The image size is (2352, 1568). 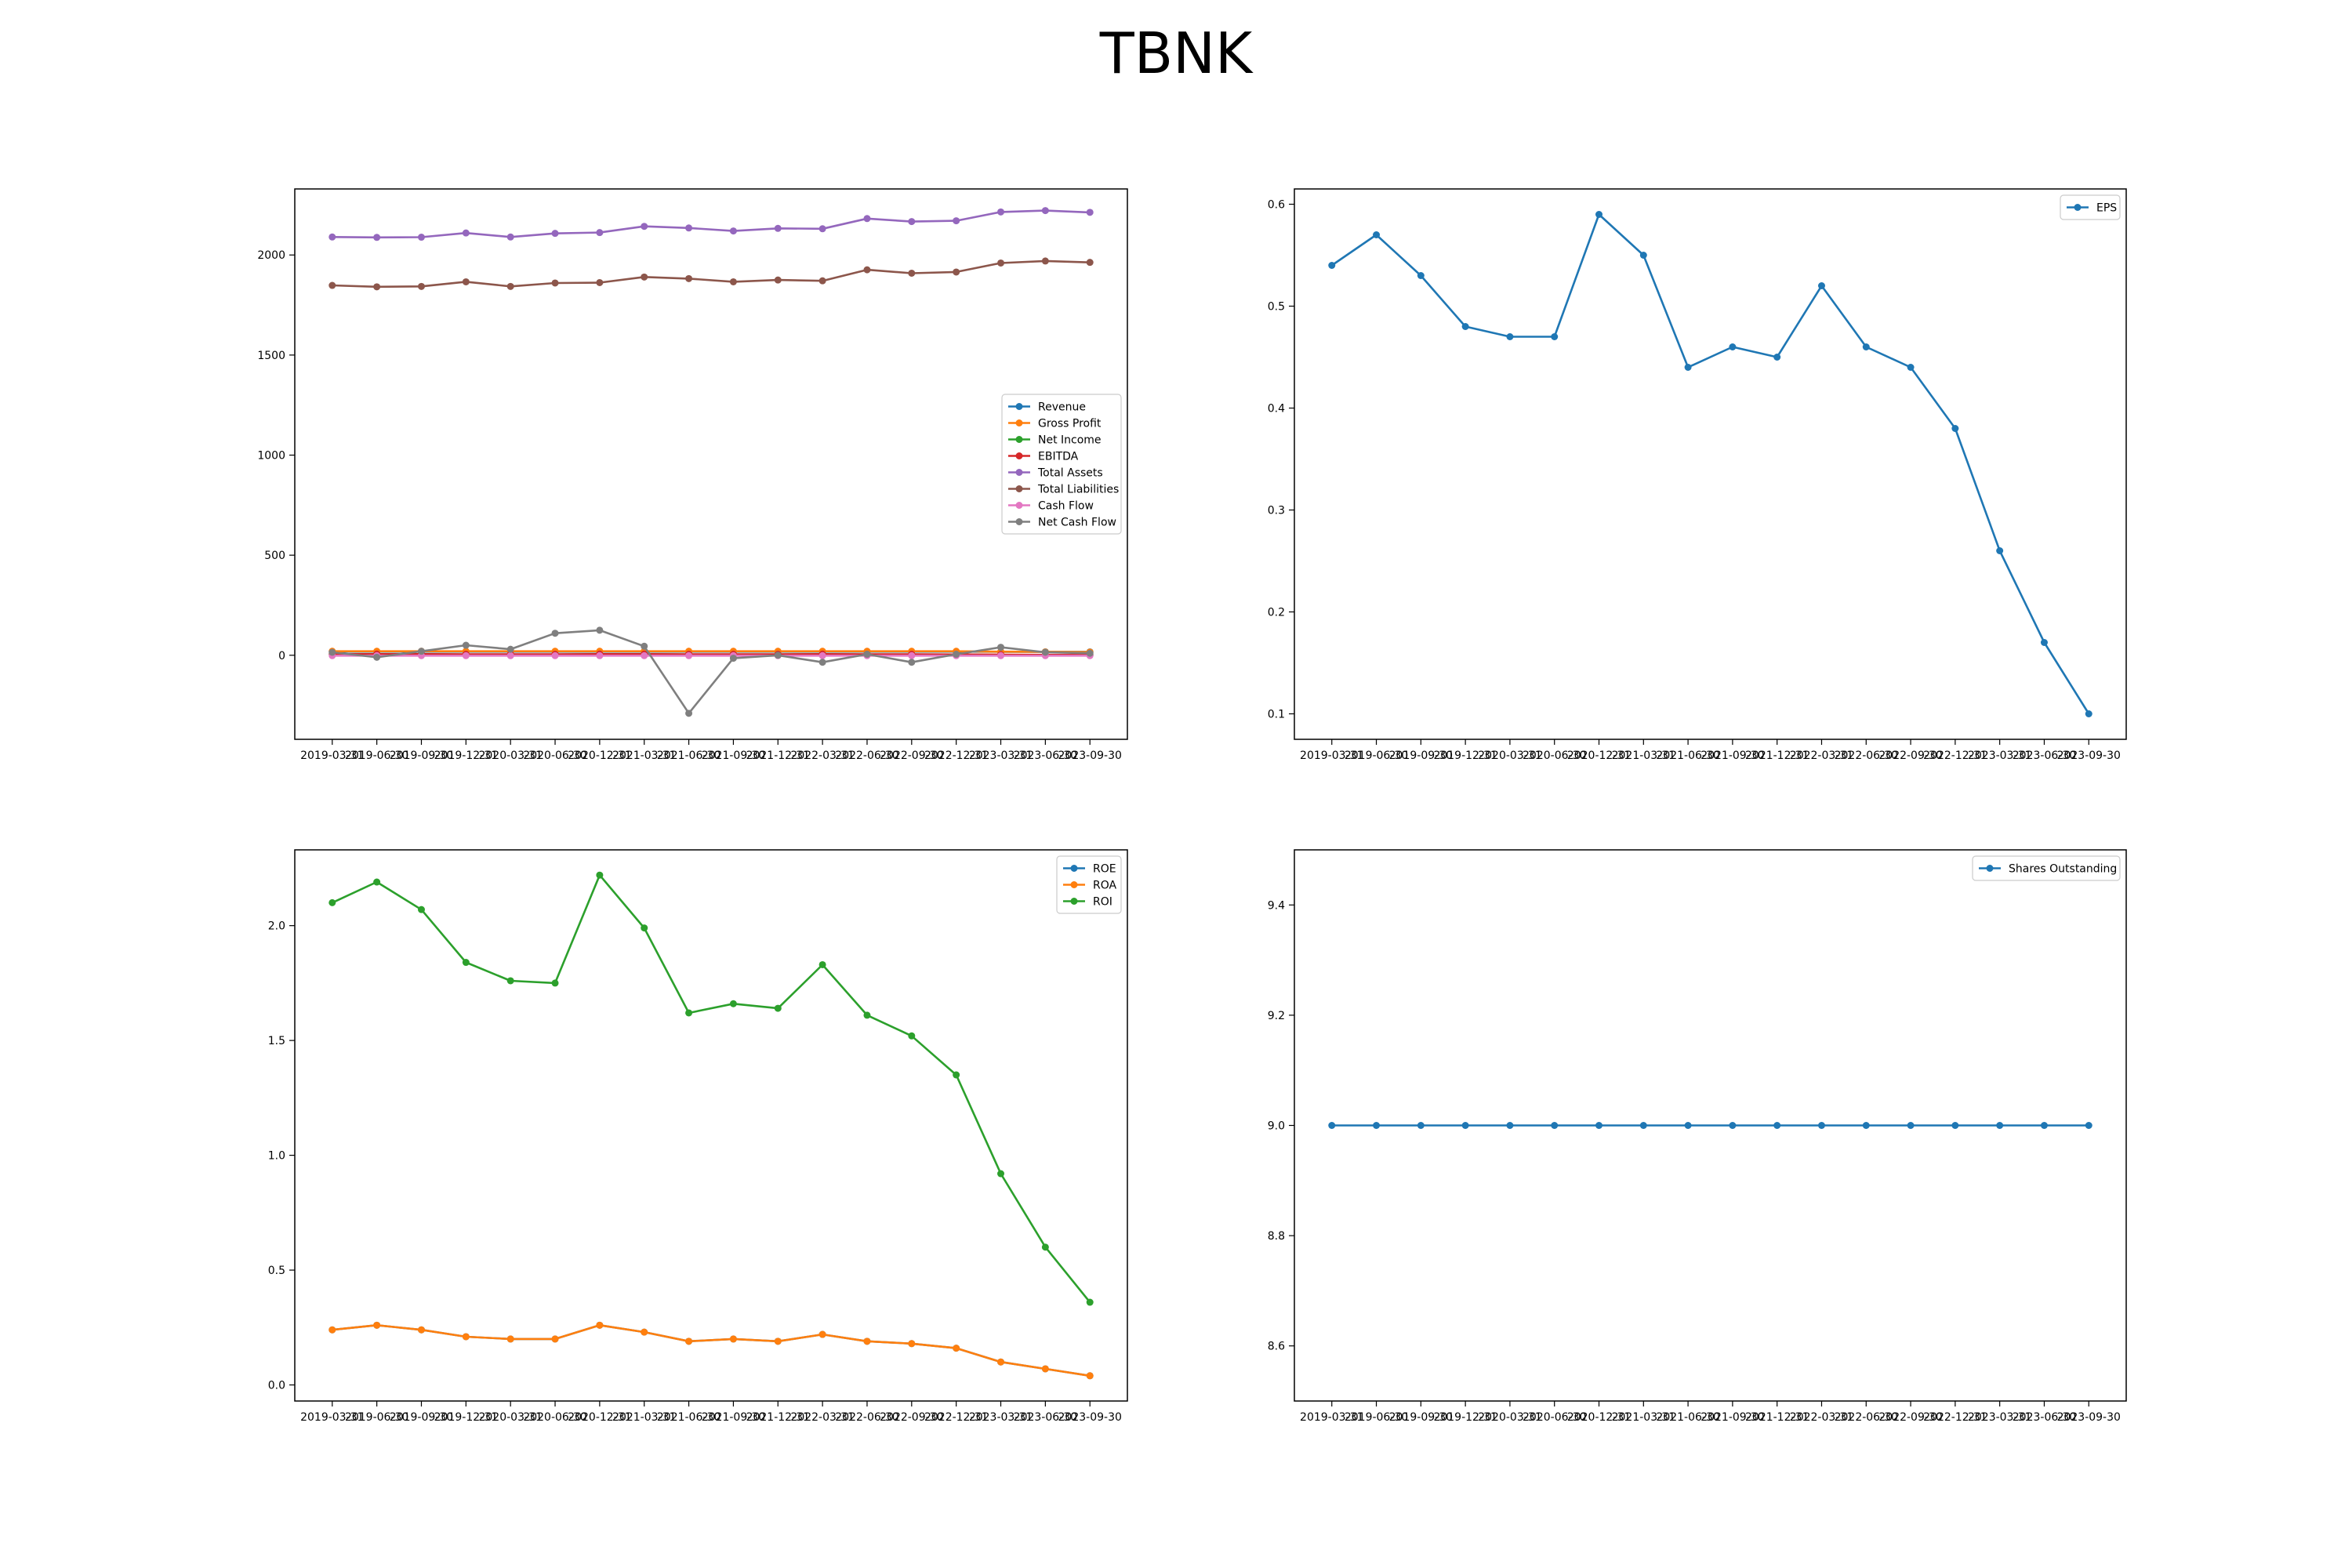 I want to click on x-tick-label: 2019-03-31, so click(x=1331, y=1417).